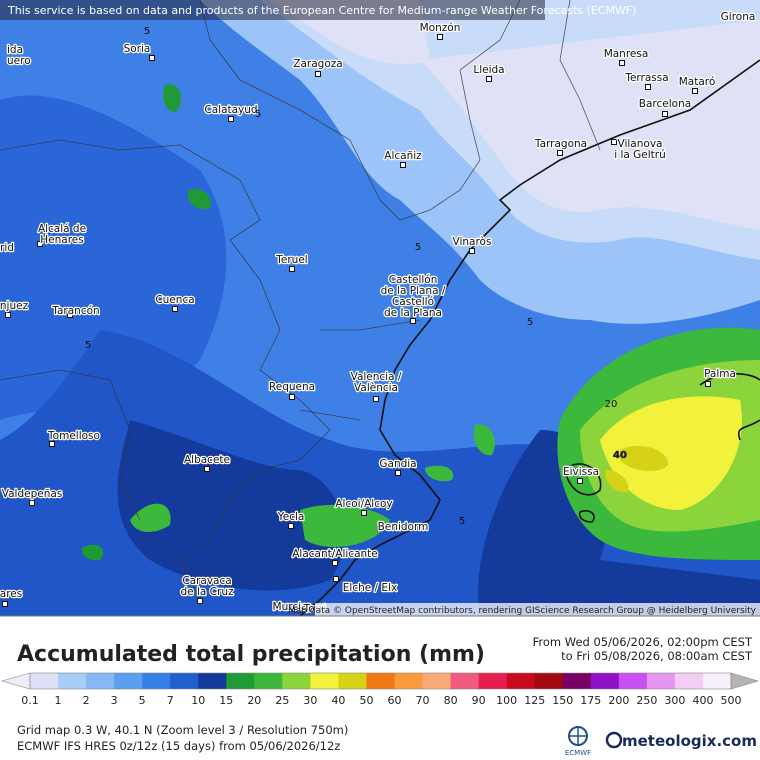 This screenshot has width=760, height=760. Describe the element at coordinates (611, 404) in the screenshot. I see `contour-label: 20` at that location.